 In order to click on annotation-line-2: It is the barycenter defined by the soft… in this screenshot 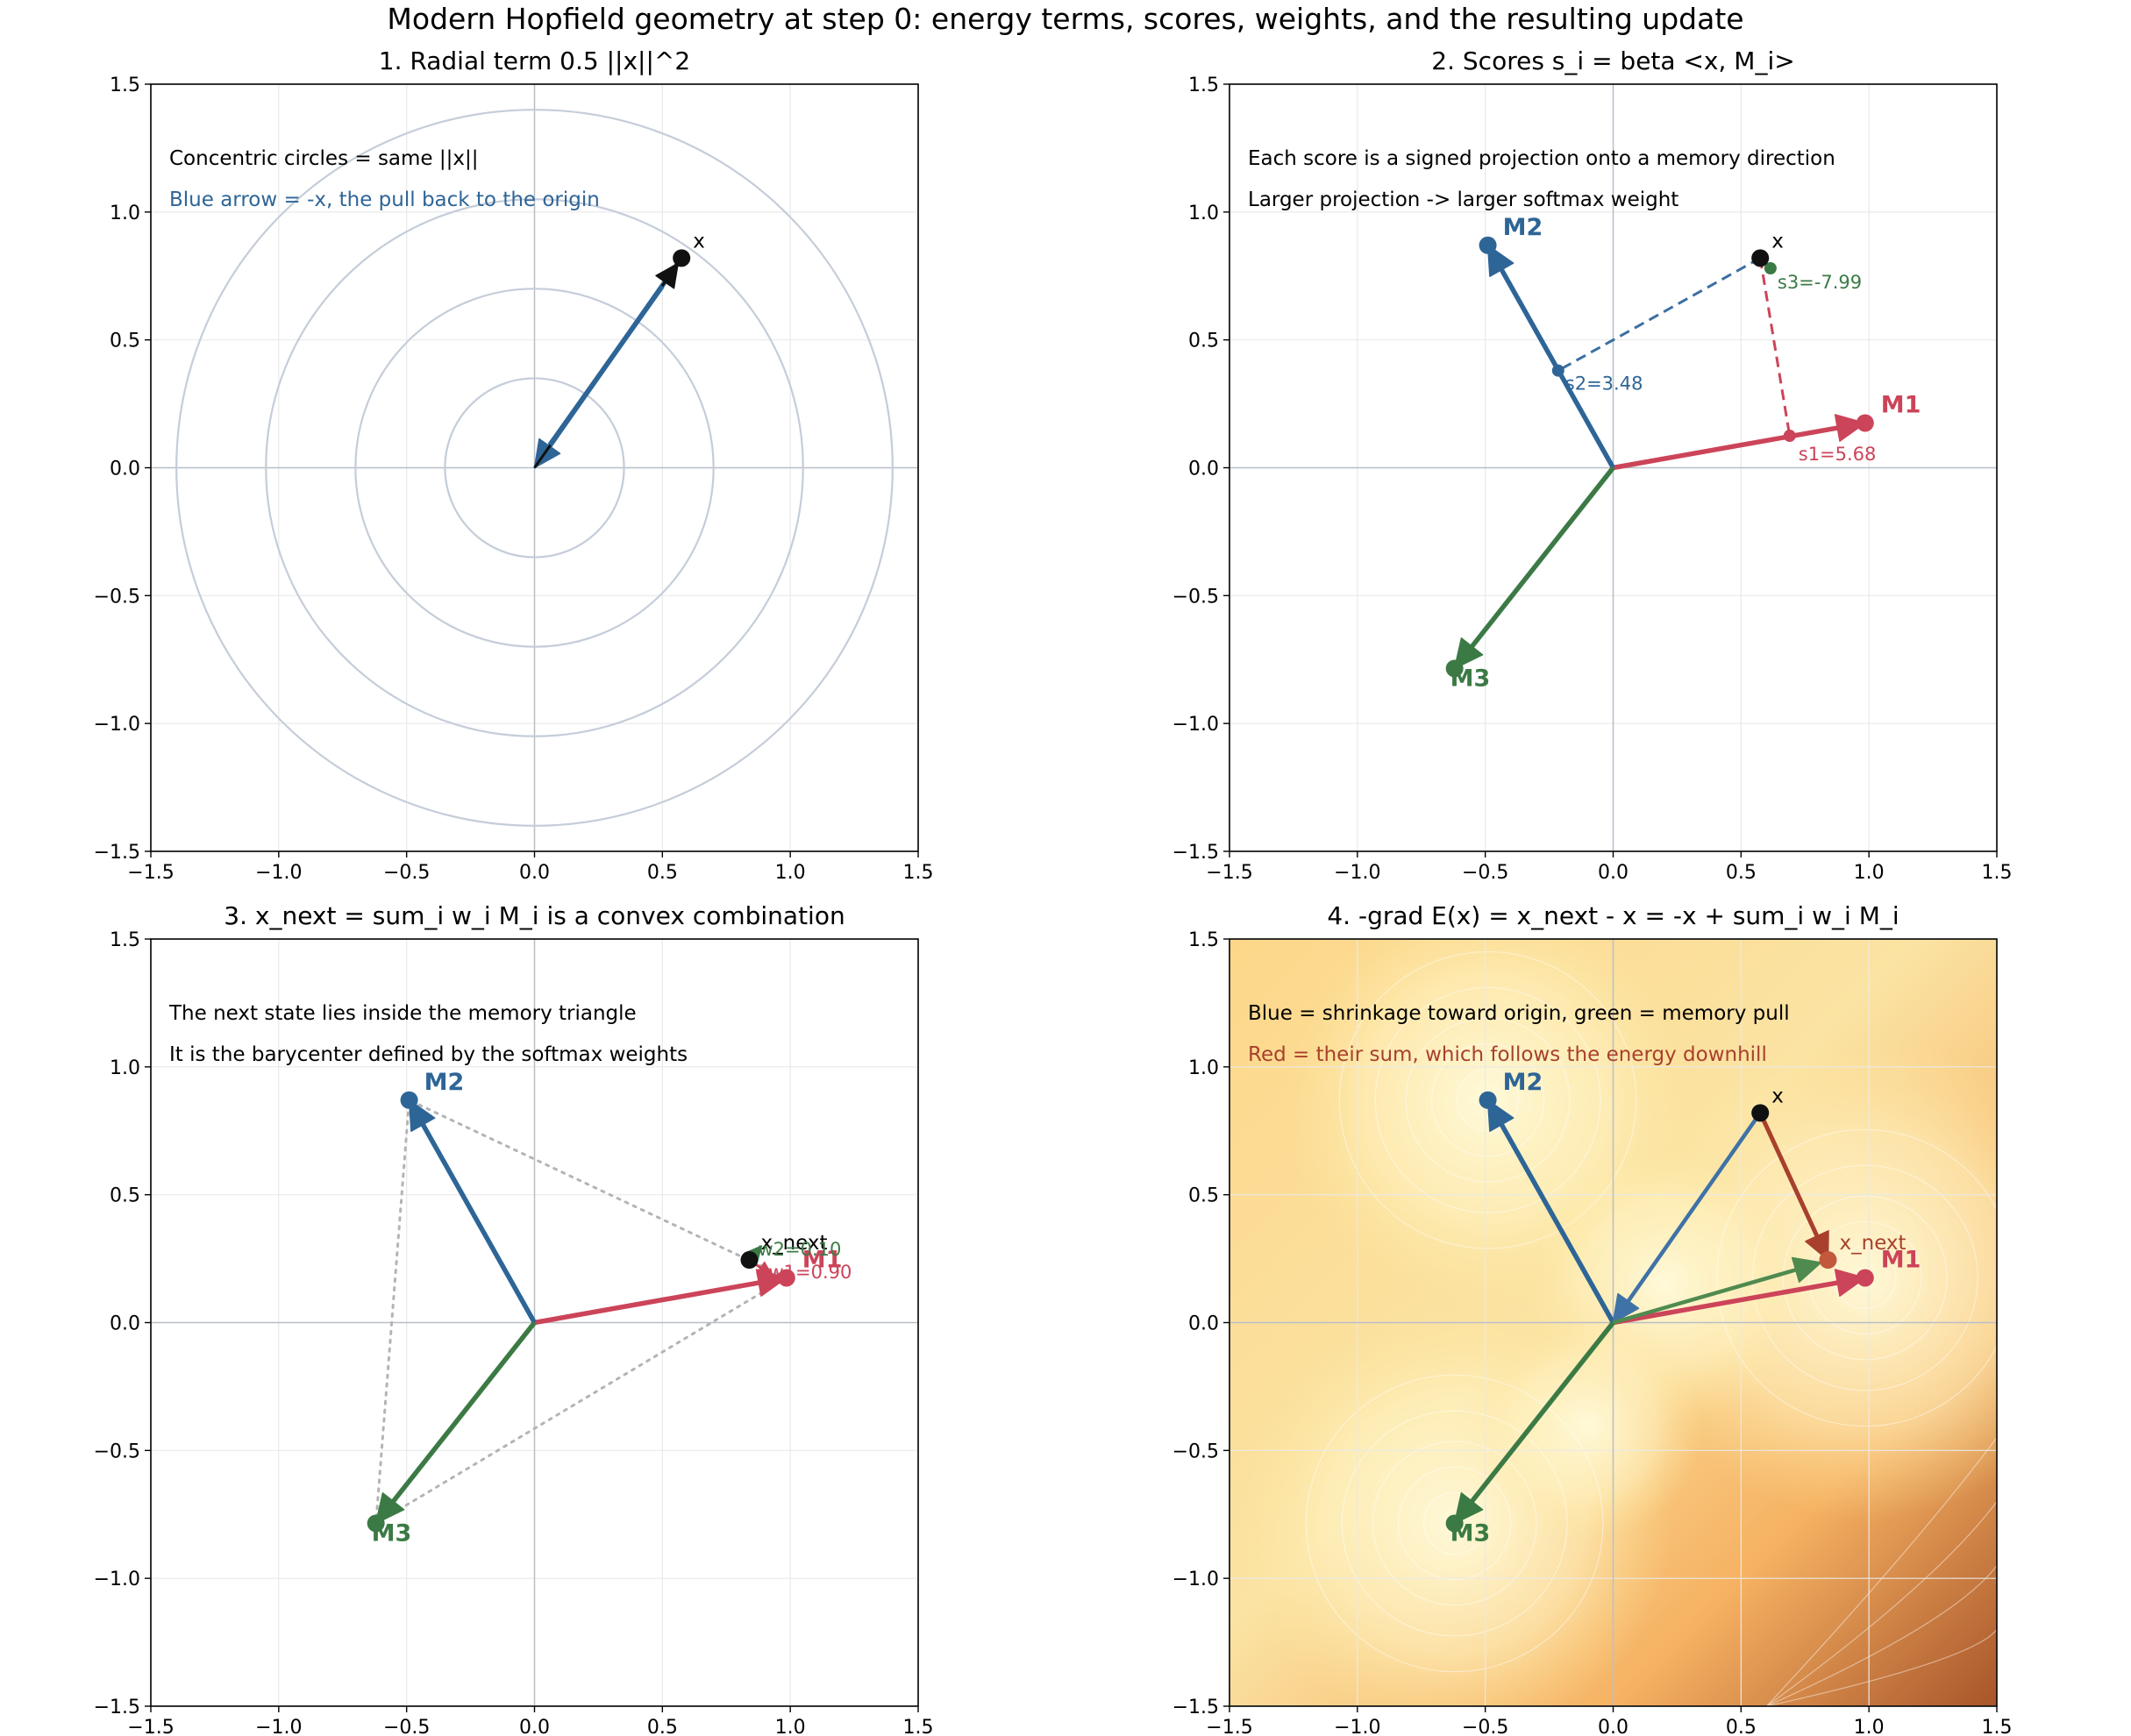, I will do `click(428, 1054)`.